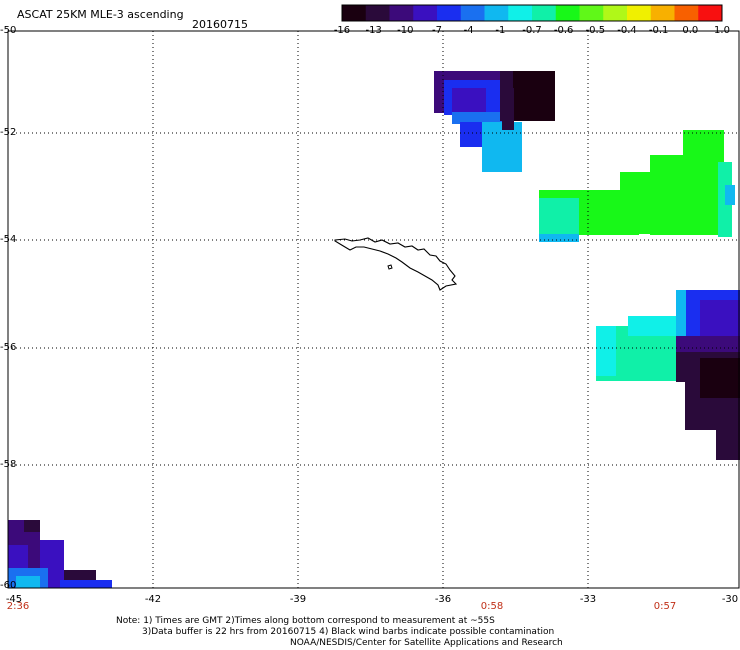  Describe the element at coordinates (588, 599) in the screenshot. I see `lon-label: -33` at that location.